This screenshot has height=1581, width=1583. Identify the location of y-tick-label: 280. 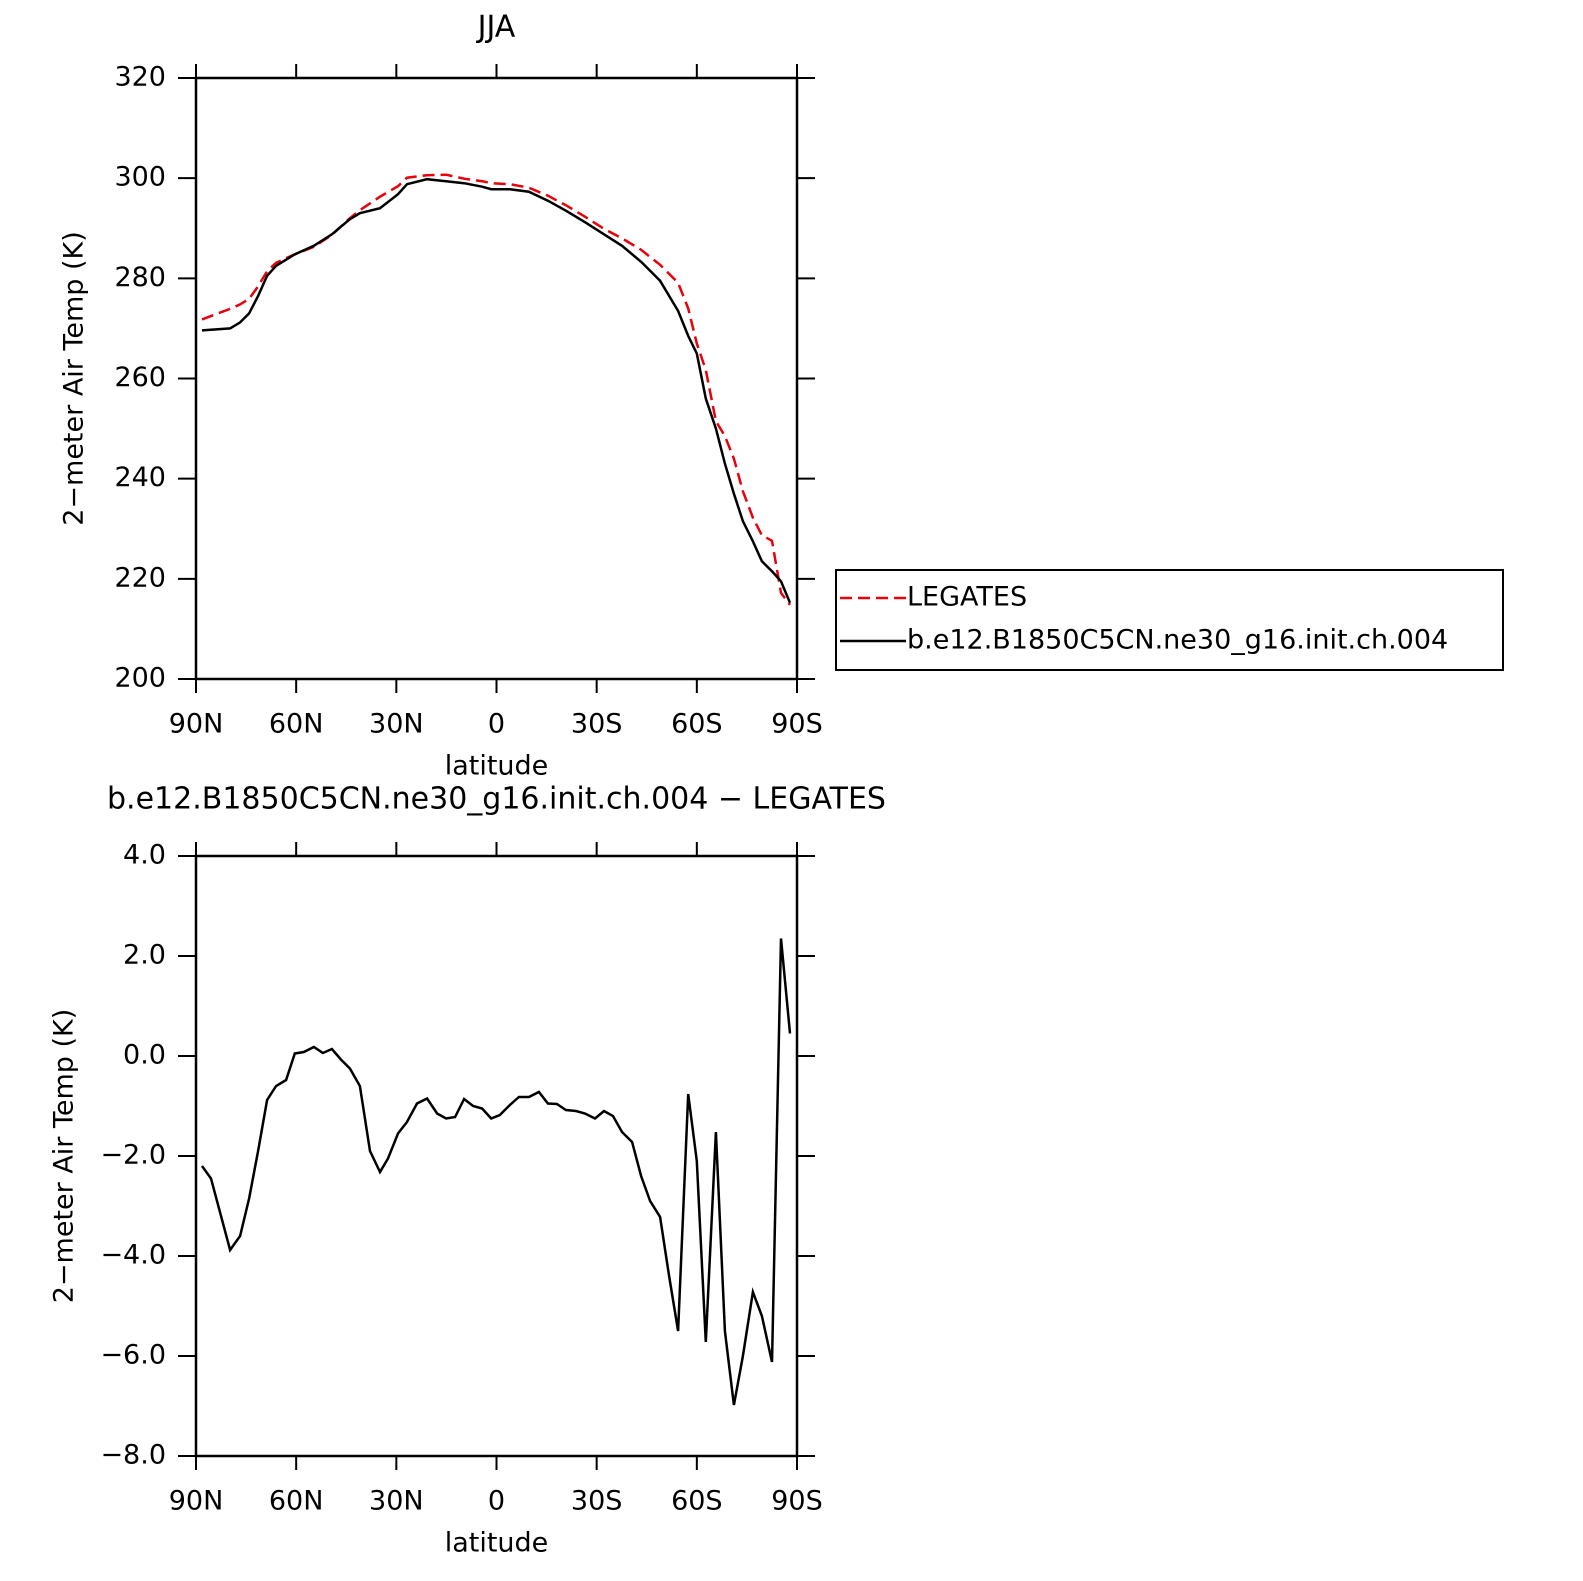
(140, 277).